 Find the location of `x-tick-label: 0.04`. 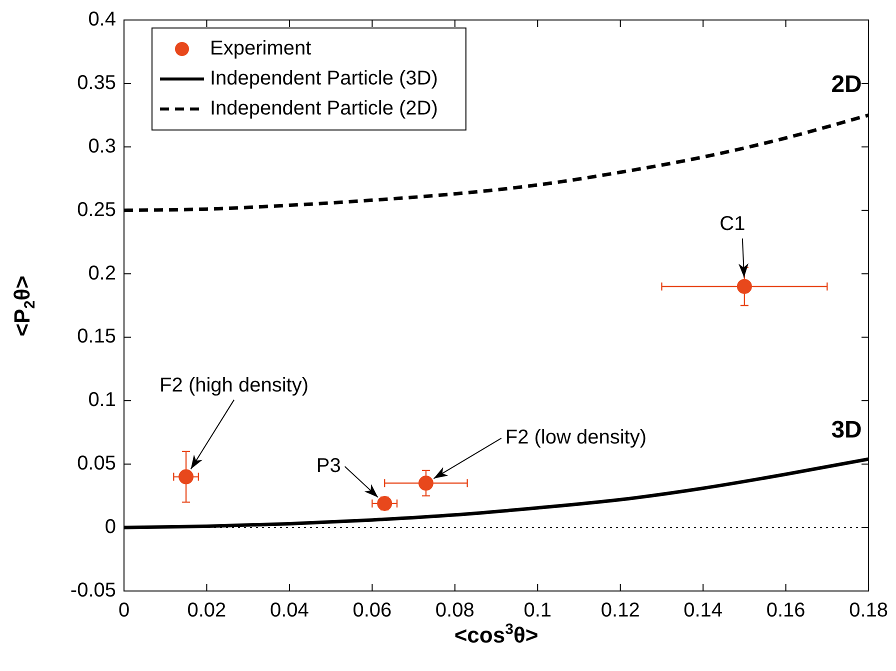

x-tick-label: 0.04 is located at coordinates (289, 611).